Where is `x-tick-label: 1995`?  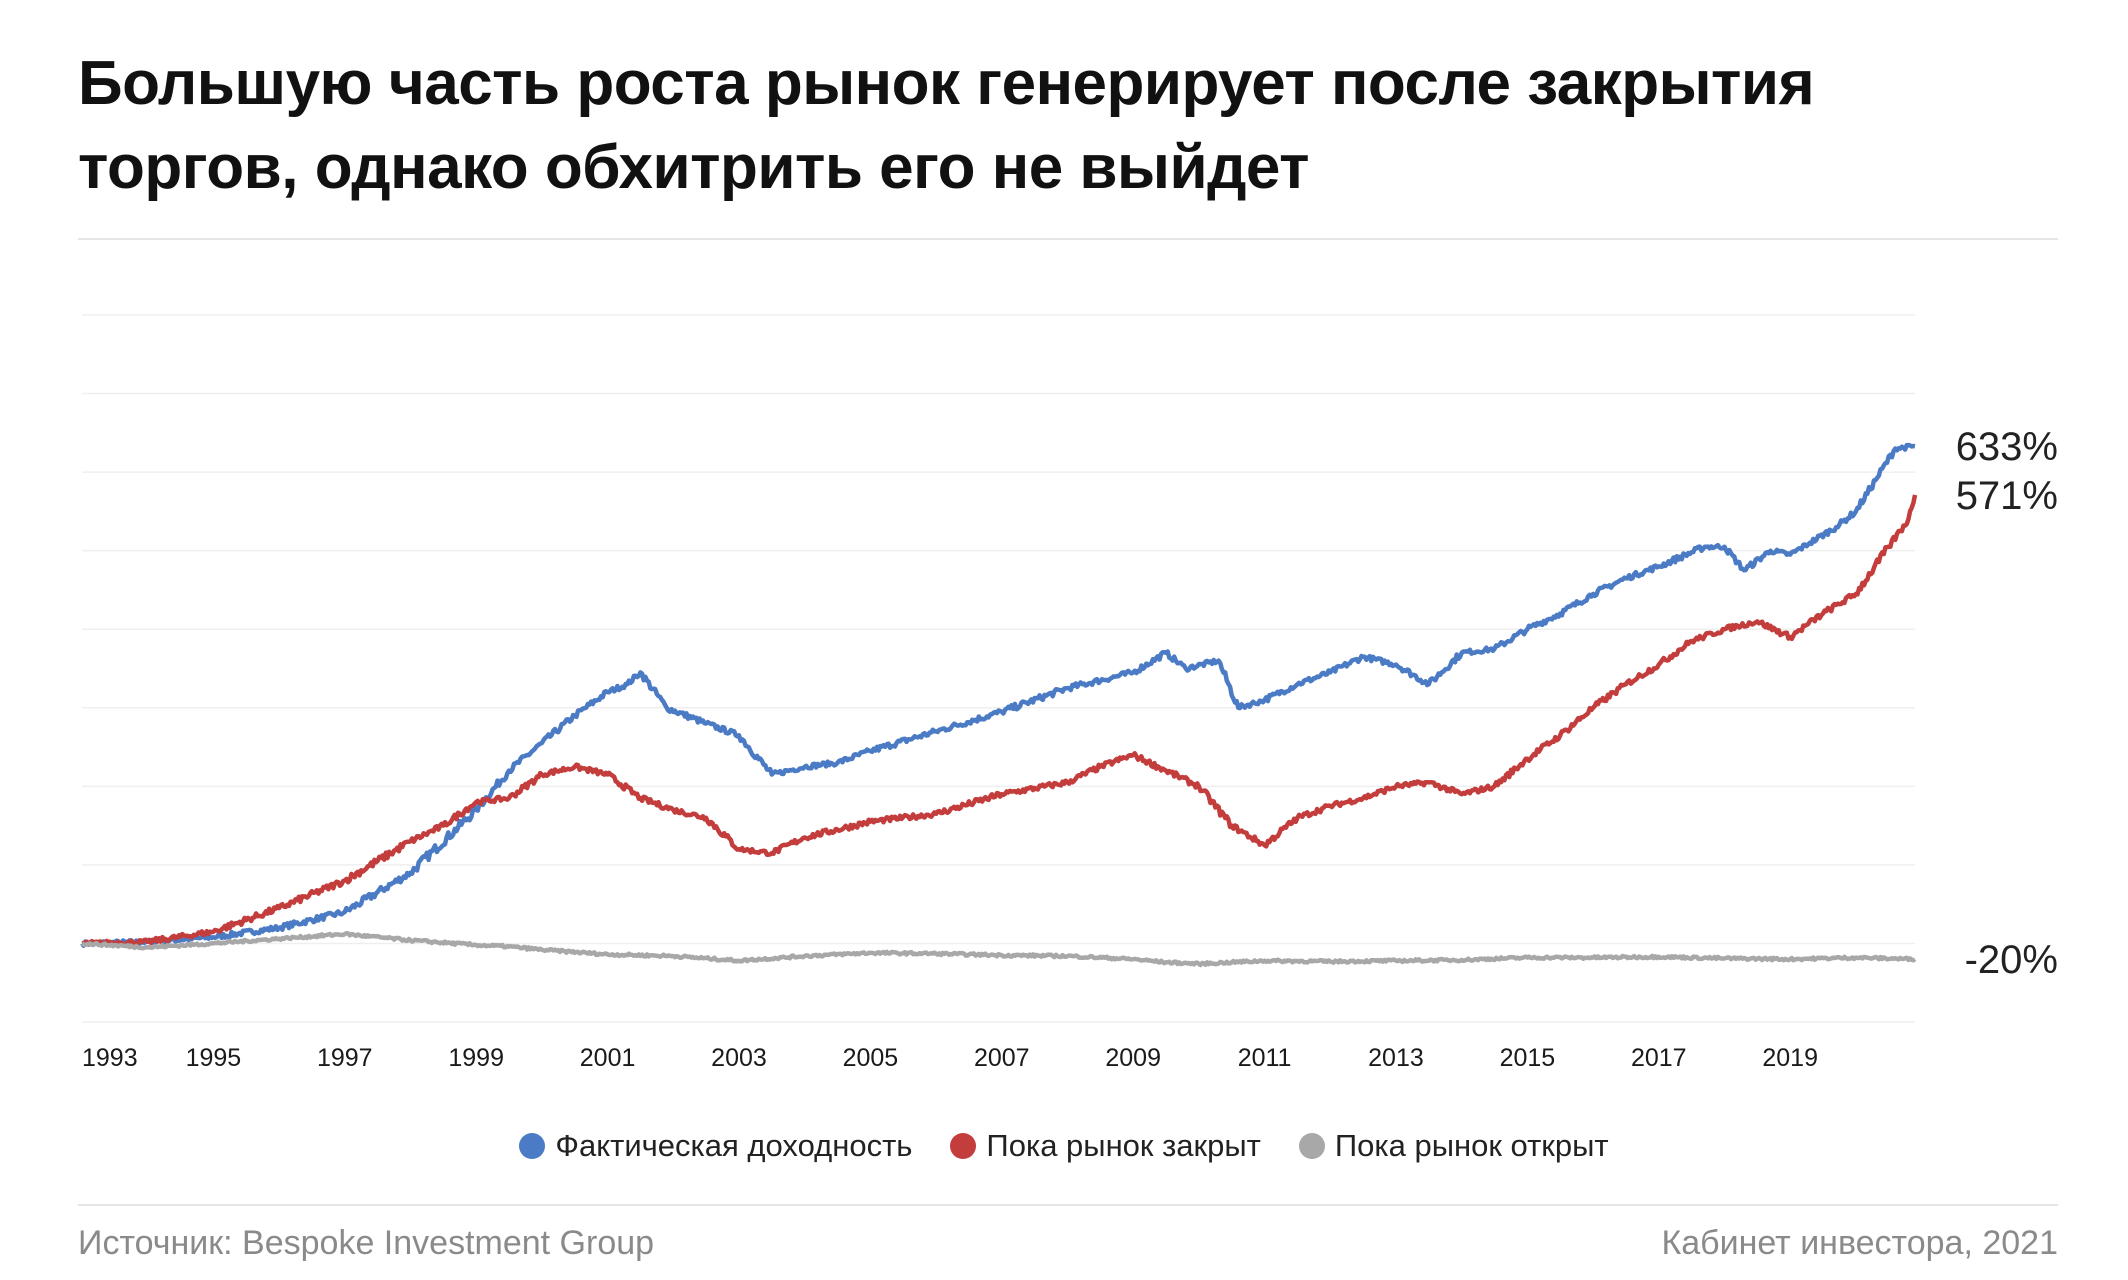
x-tick-label: 1995 is located at coordinates (214, 1058).